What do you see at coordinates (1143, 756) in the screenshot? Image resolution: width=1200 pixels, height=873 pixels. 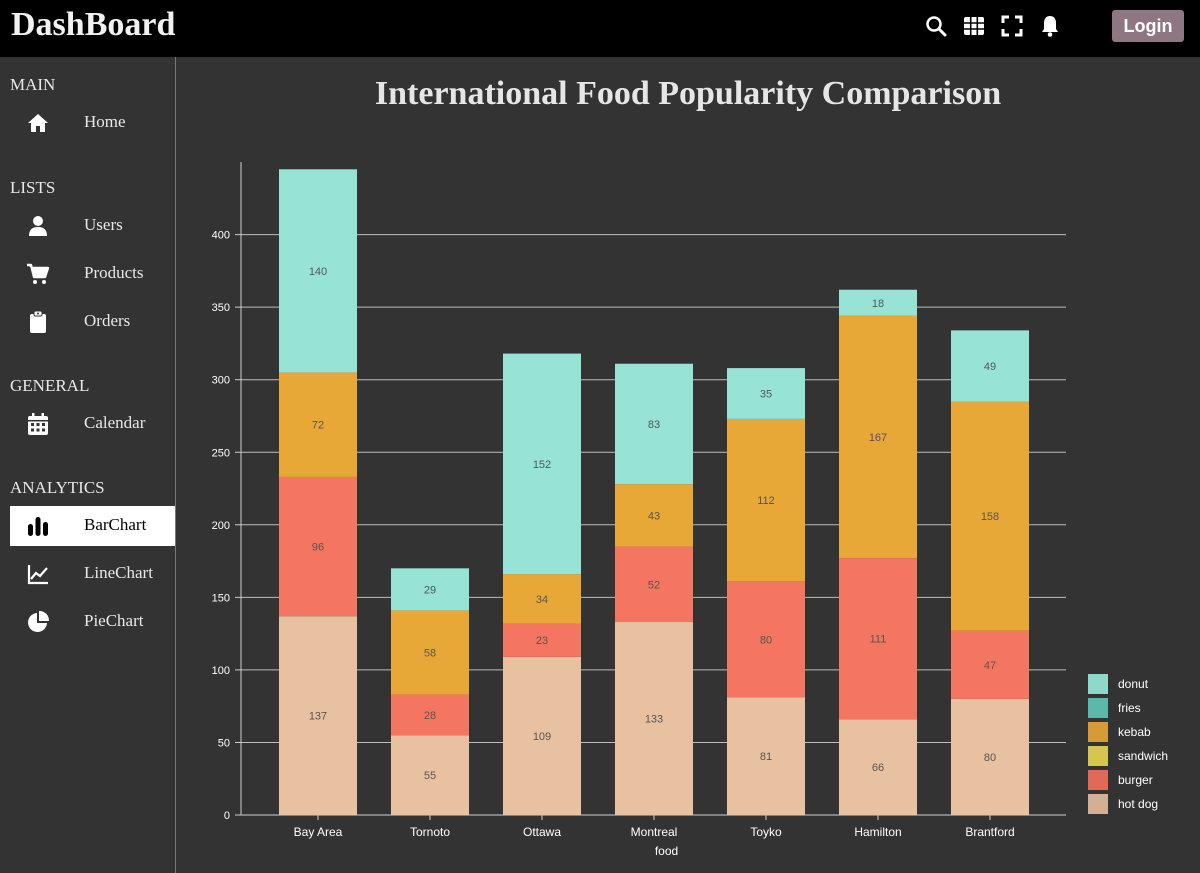 I see `legend-label: sandwich` at bounding box center [1143, 756].